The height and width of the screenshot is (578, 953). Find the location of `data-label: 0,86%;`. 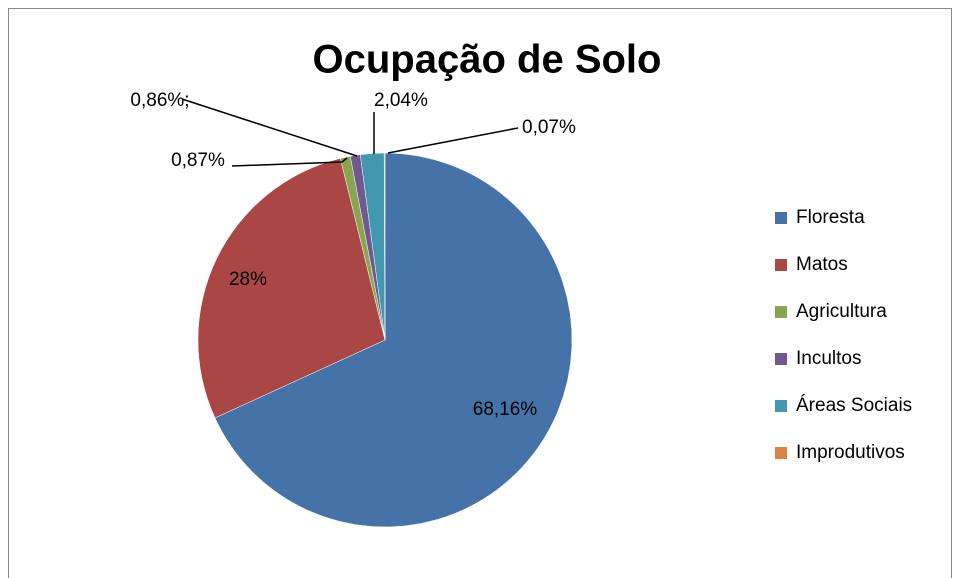

data-label: 0,86%; is located at coordinates (159, 100).